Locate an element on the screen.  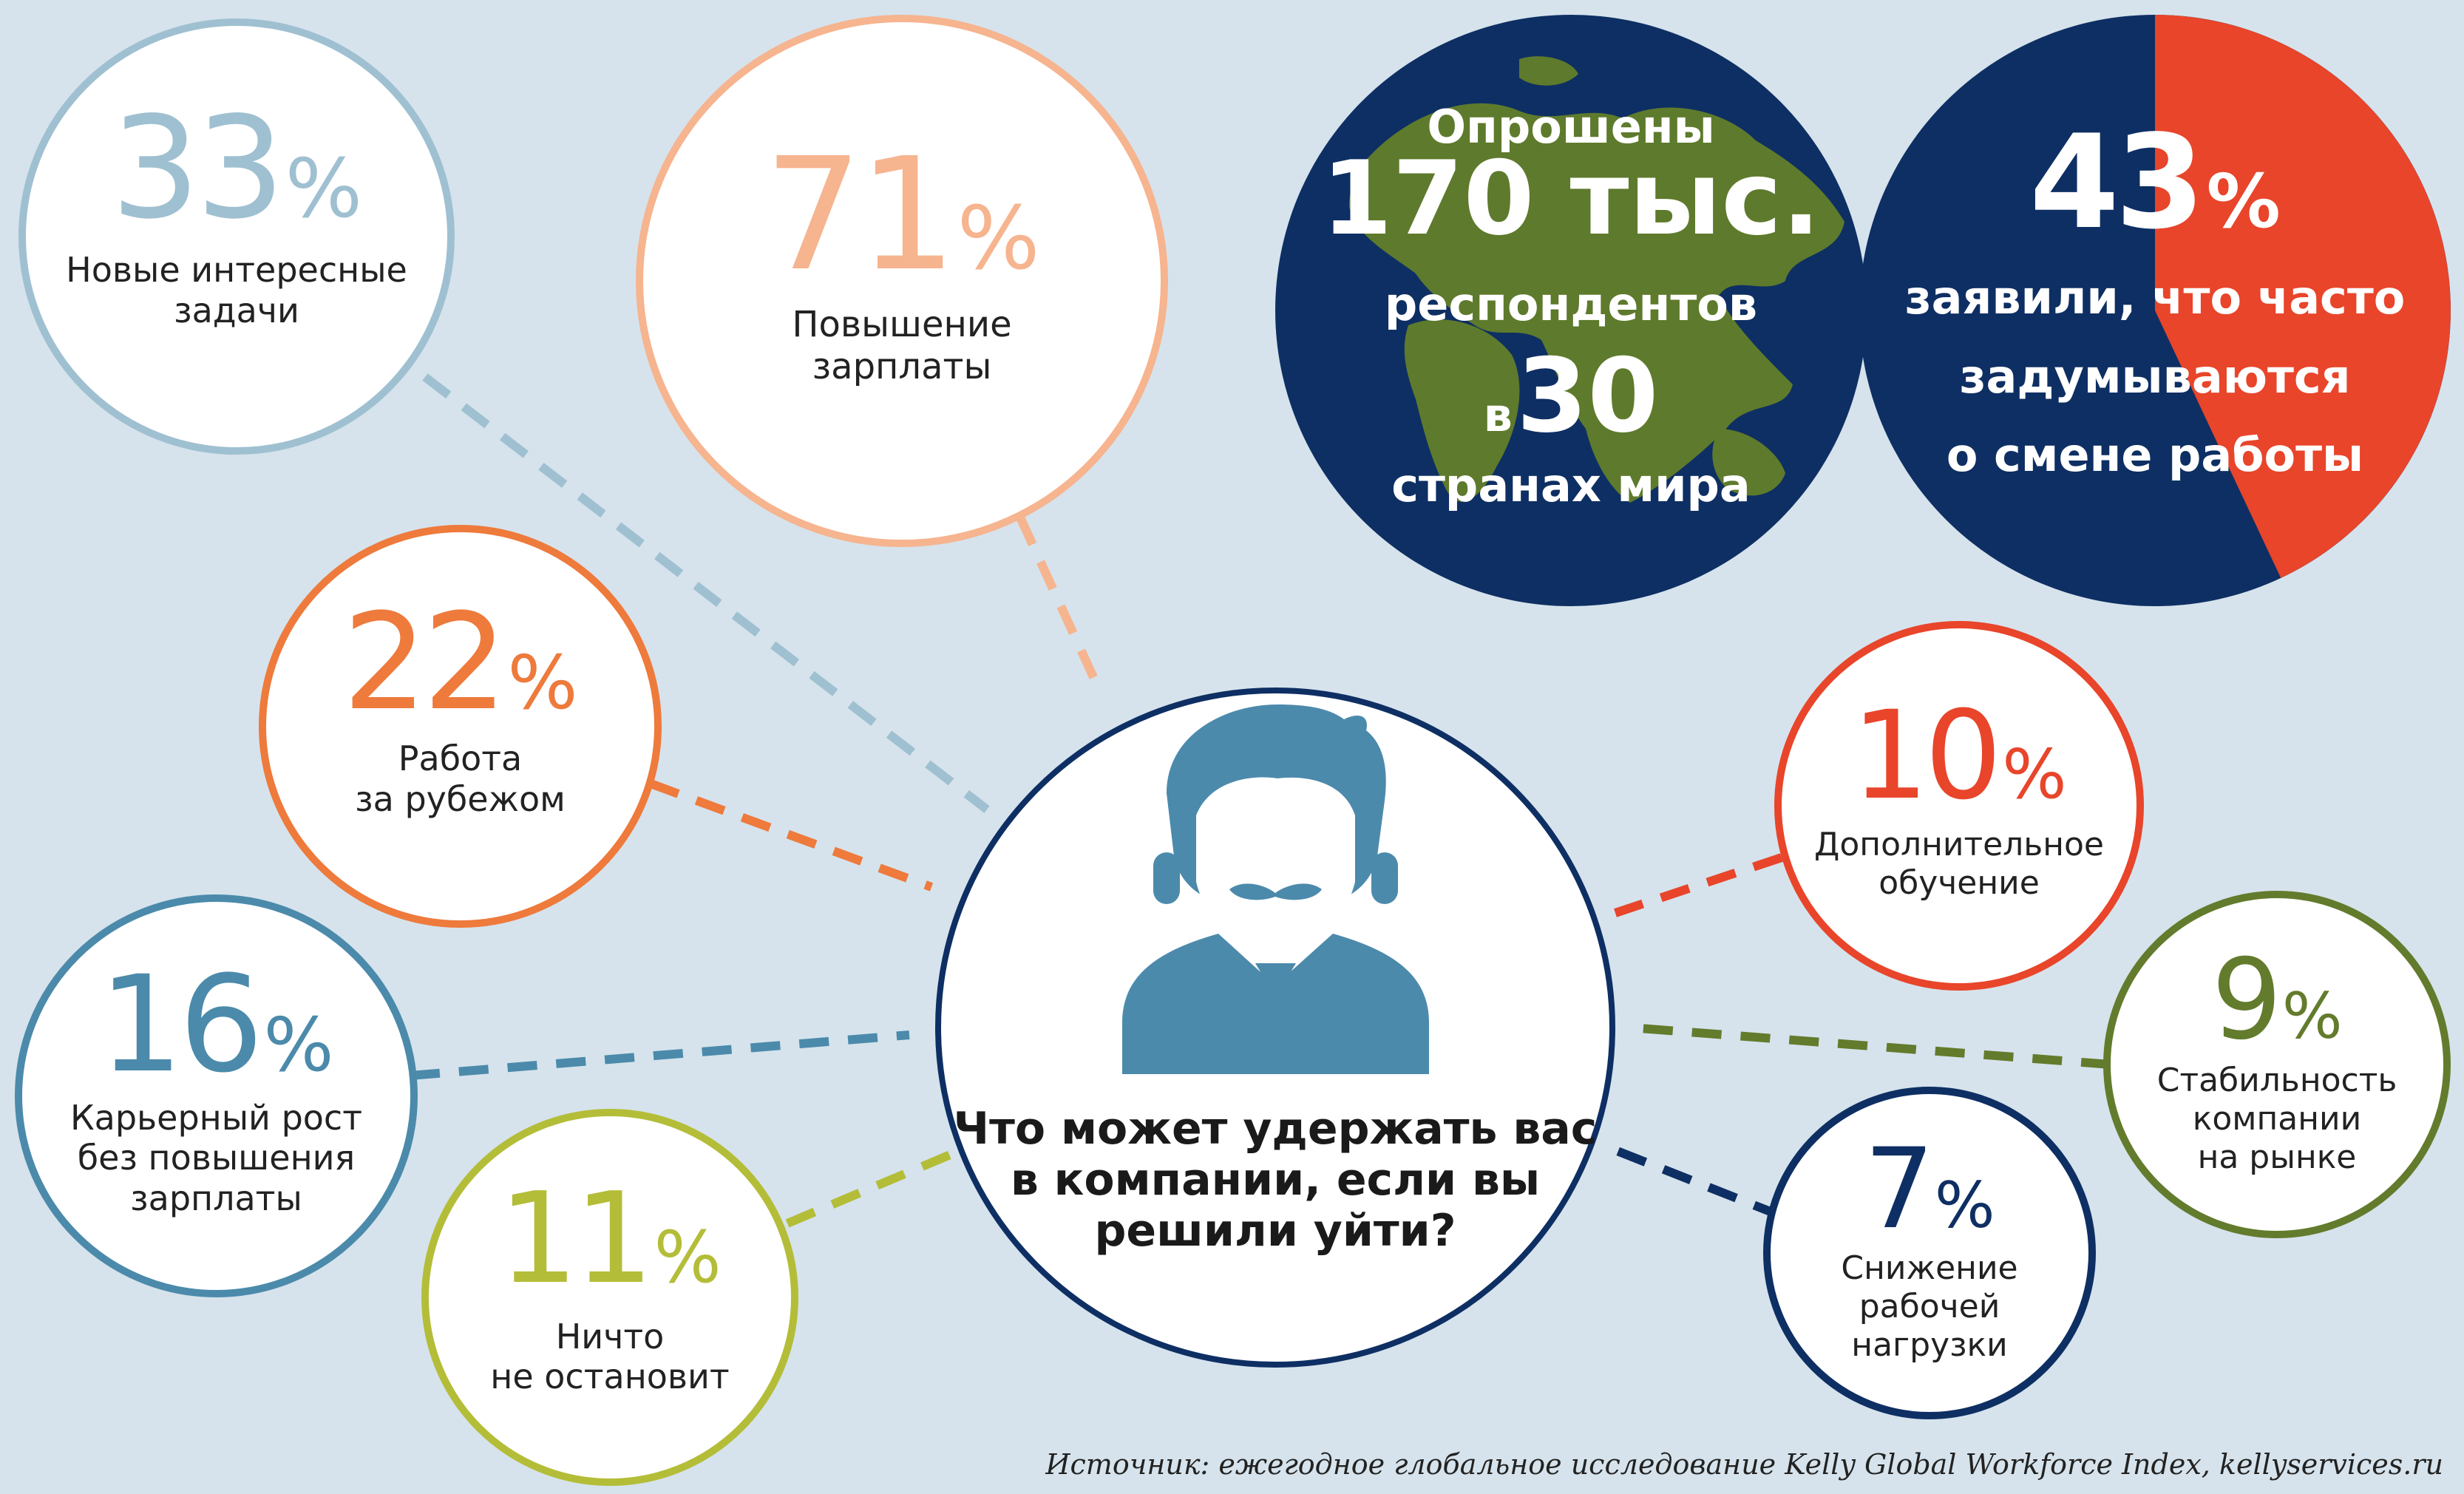
value-number: 33 is located at coordinates (197, 168).